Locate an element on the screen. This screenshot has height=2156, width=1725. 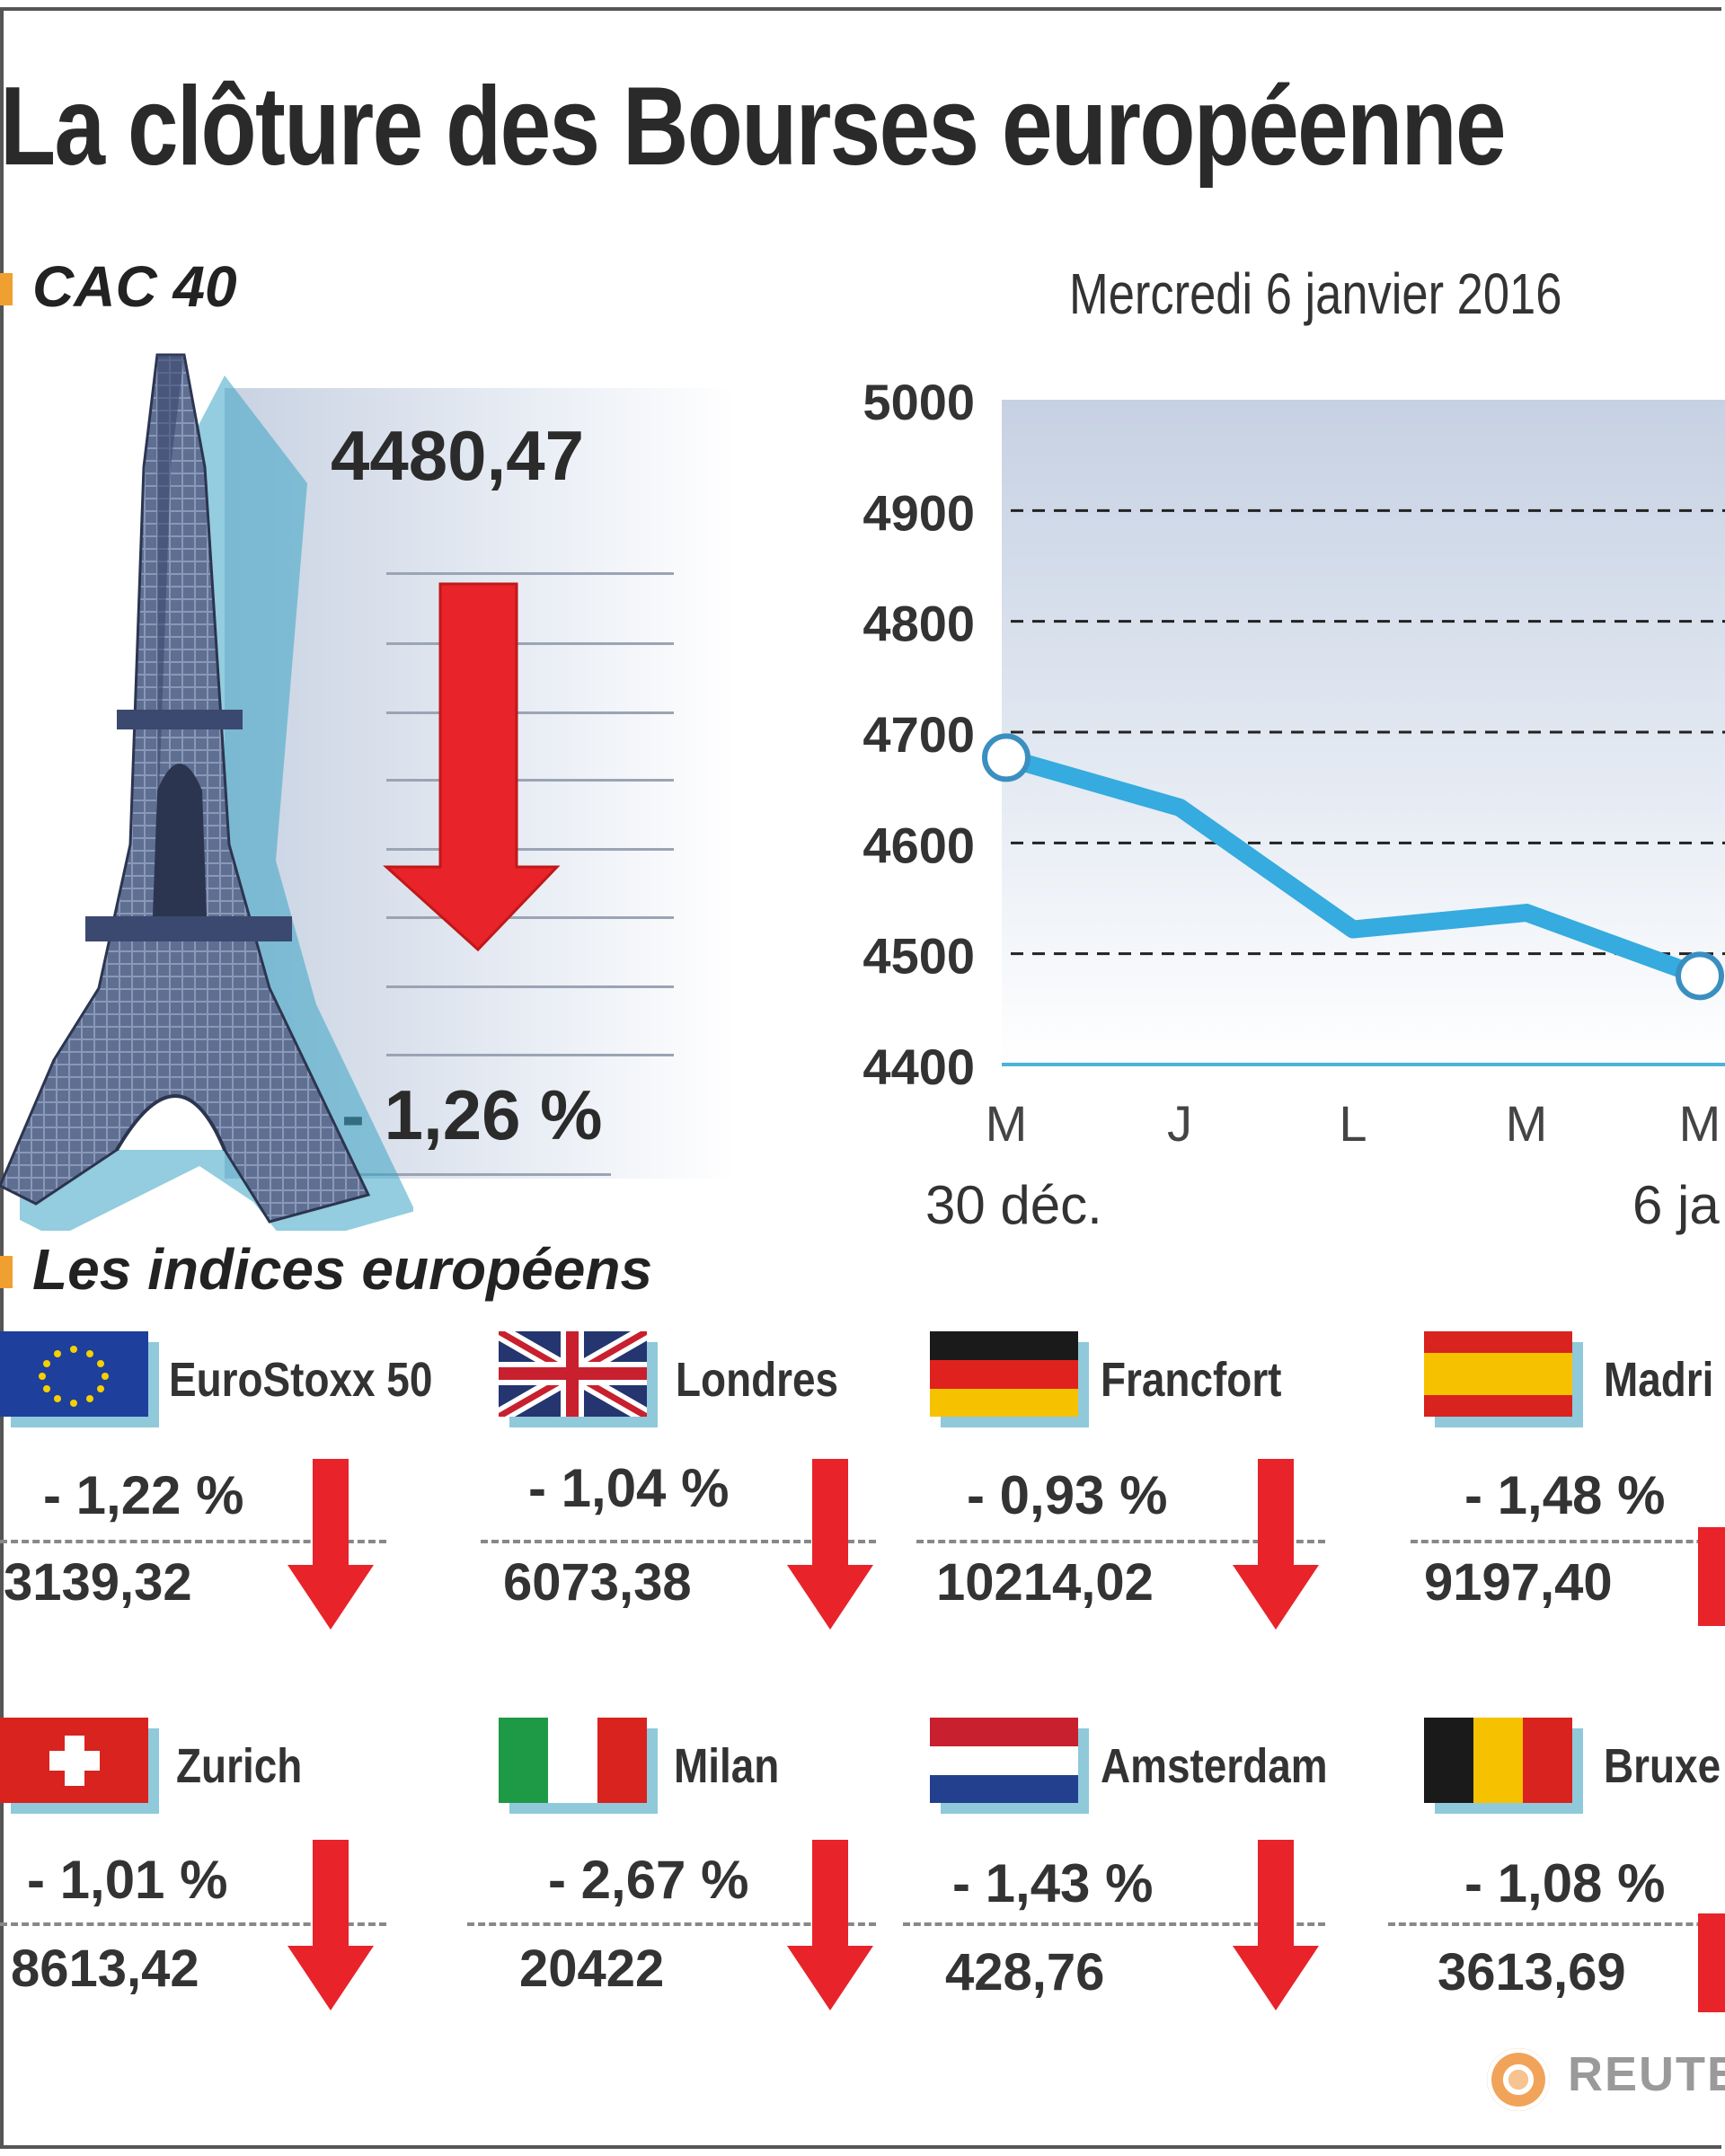
germany-flag-icon is located at coordinates (1004, 1374).